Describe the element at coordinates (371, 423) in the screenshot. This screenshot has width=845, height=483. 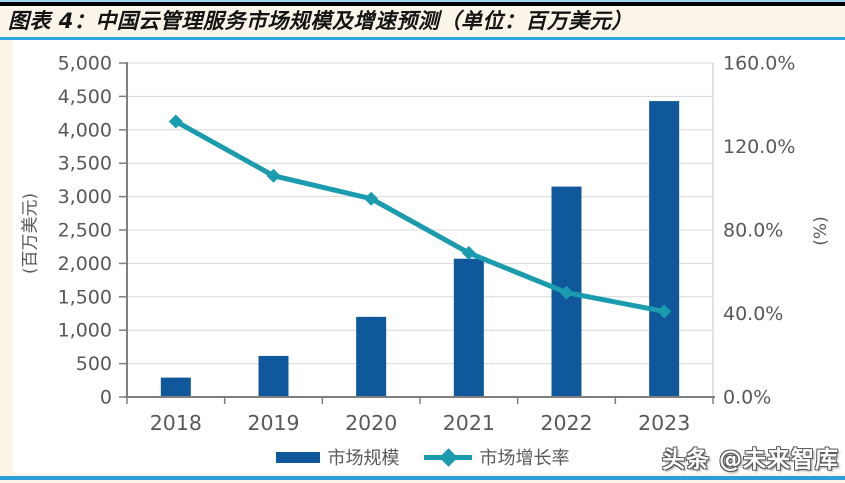
I see `x-tick-label: 2020` at that location.